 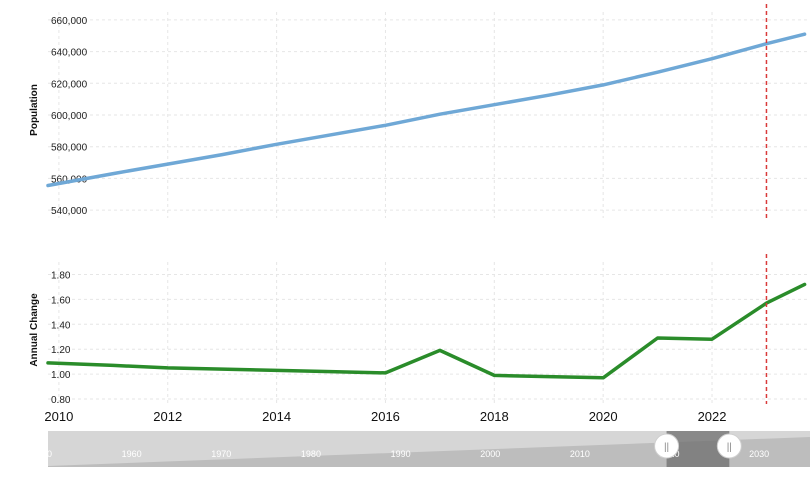 What do you see at coordinates (132, 454) in the screenshot?
I see `navigator-tick-label: 1960` at bounding box center [132, 454].